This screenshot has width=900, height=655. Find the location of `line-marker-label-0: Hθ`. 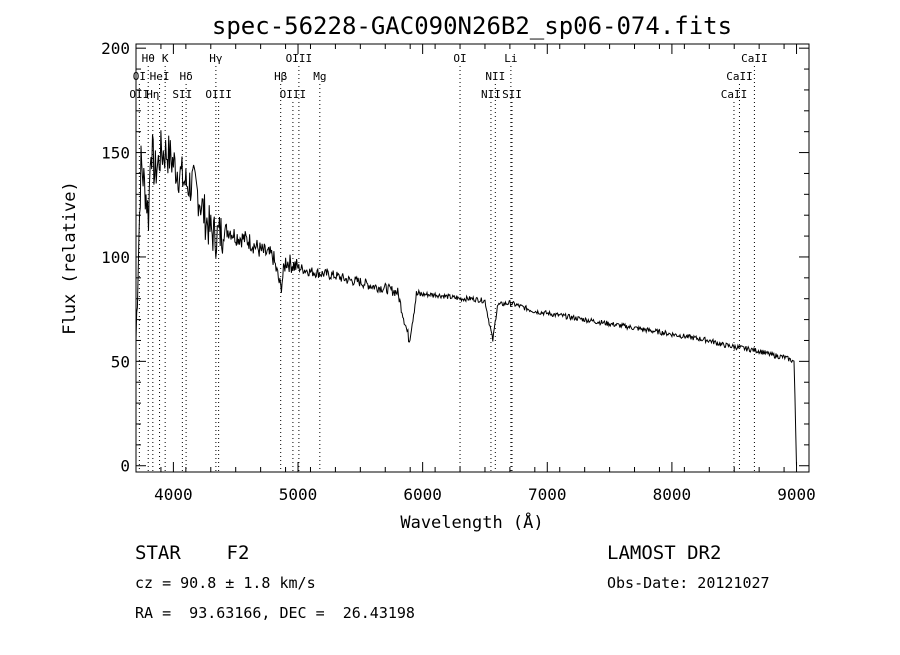

line-marker-label-0: Hθ is located at coordinates (148, 58).